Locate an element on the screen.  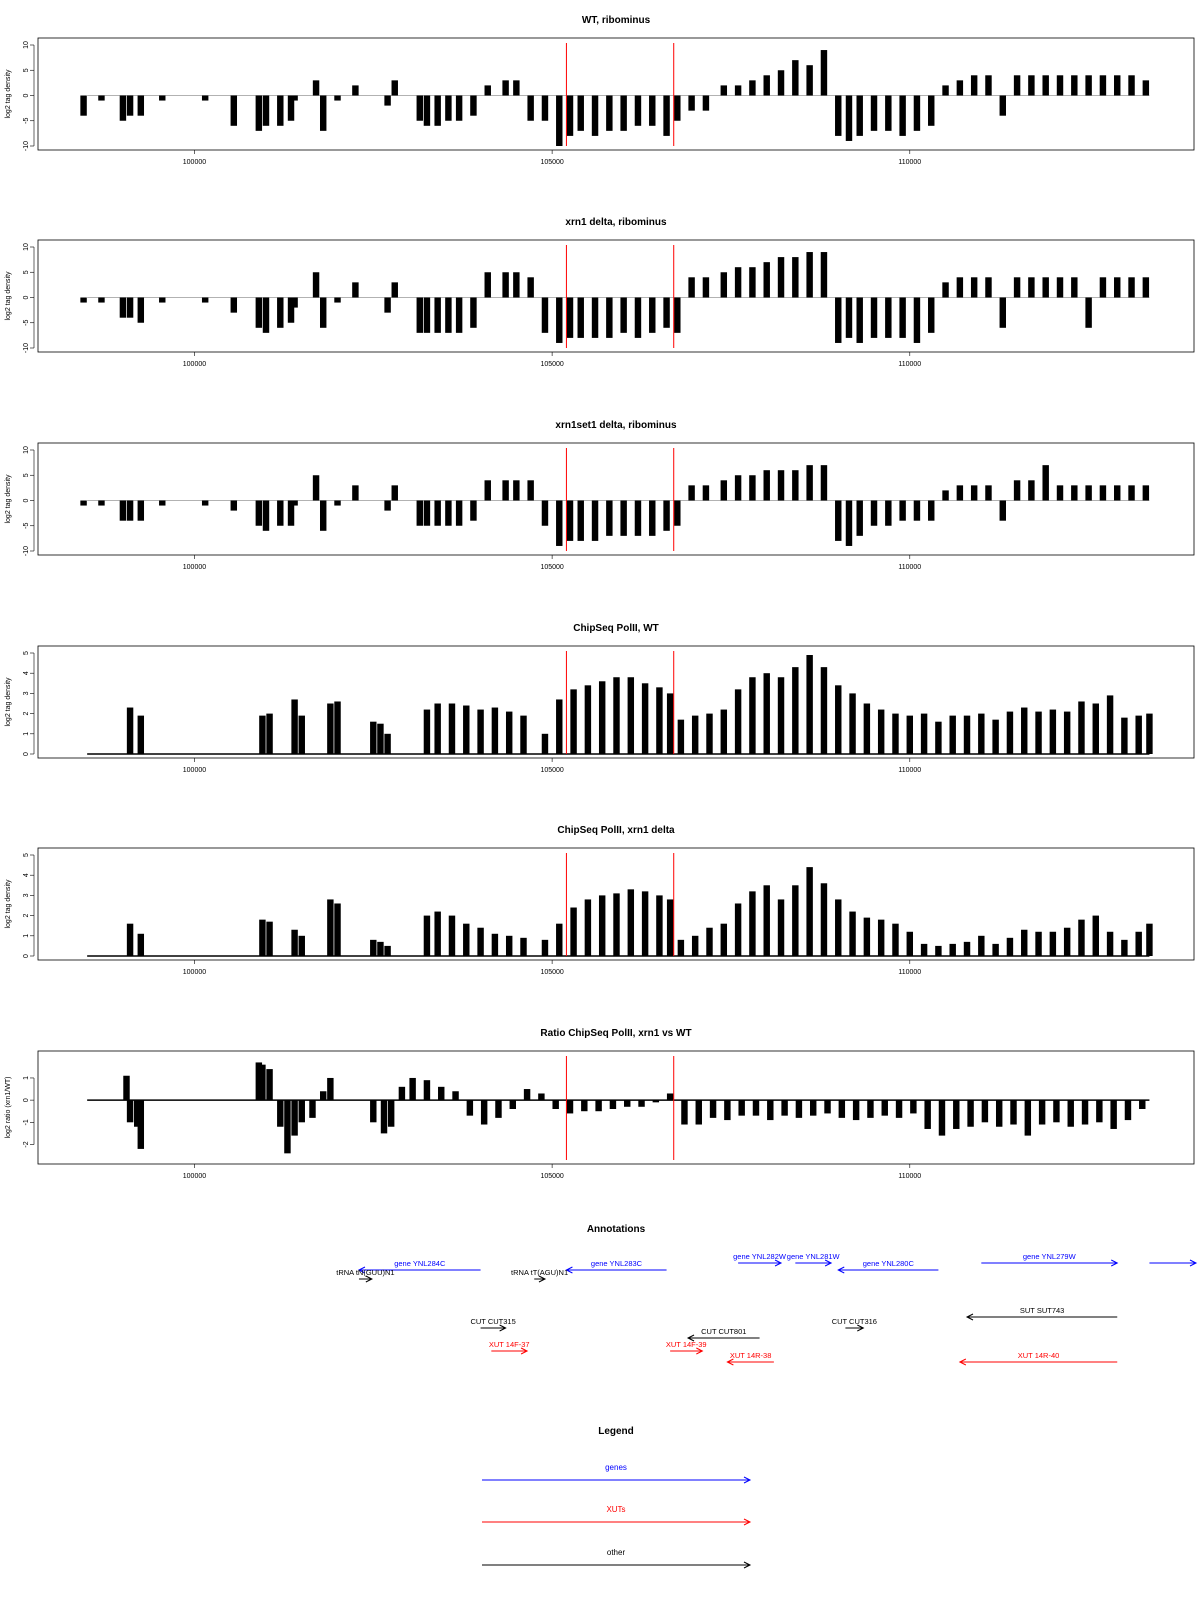
panel-title: WT, ribominus is located at coordinates (616, 20).